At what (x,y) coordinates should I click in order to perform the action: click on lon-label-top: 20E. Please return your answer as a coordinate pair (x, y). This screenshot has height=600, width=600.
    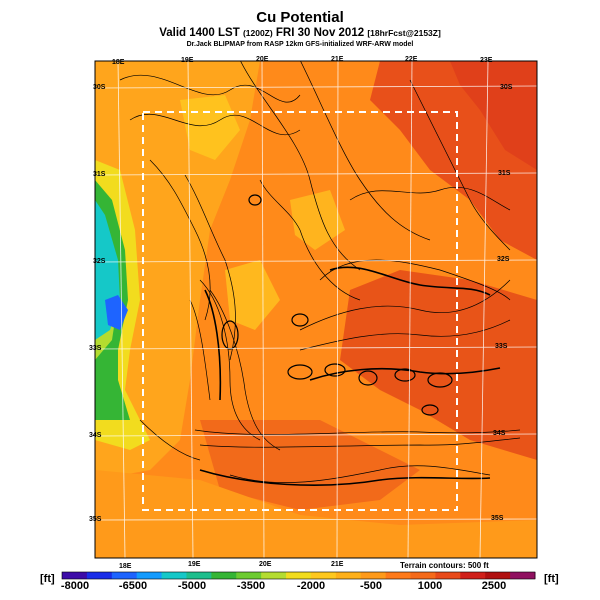
    Looking at the image, I should click on (262, 59).